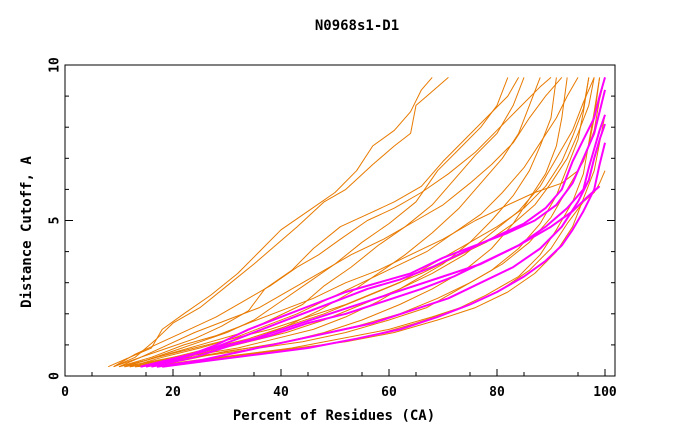  I want to click on x-tick-label: 0, so click(65, 392).